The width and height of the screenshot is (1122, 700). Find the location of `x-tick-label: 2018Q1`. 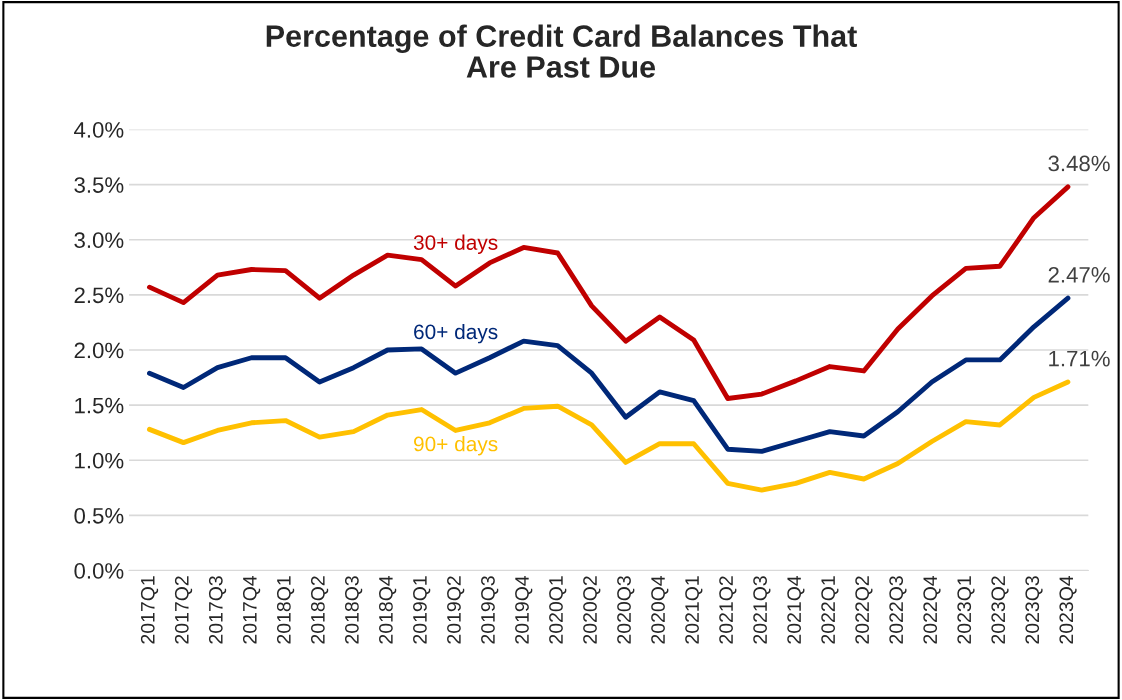

x-tick-label: 2018Q1 is located at coordinates (285, 610).